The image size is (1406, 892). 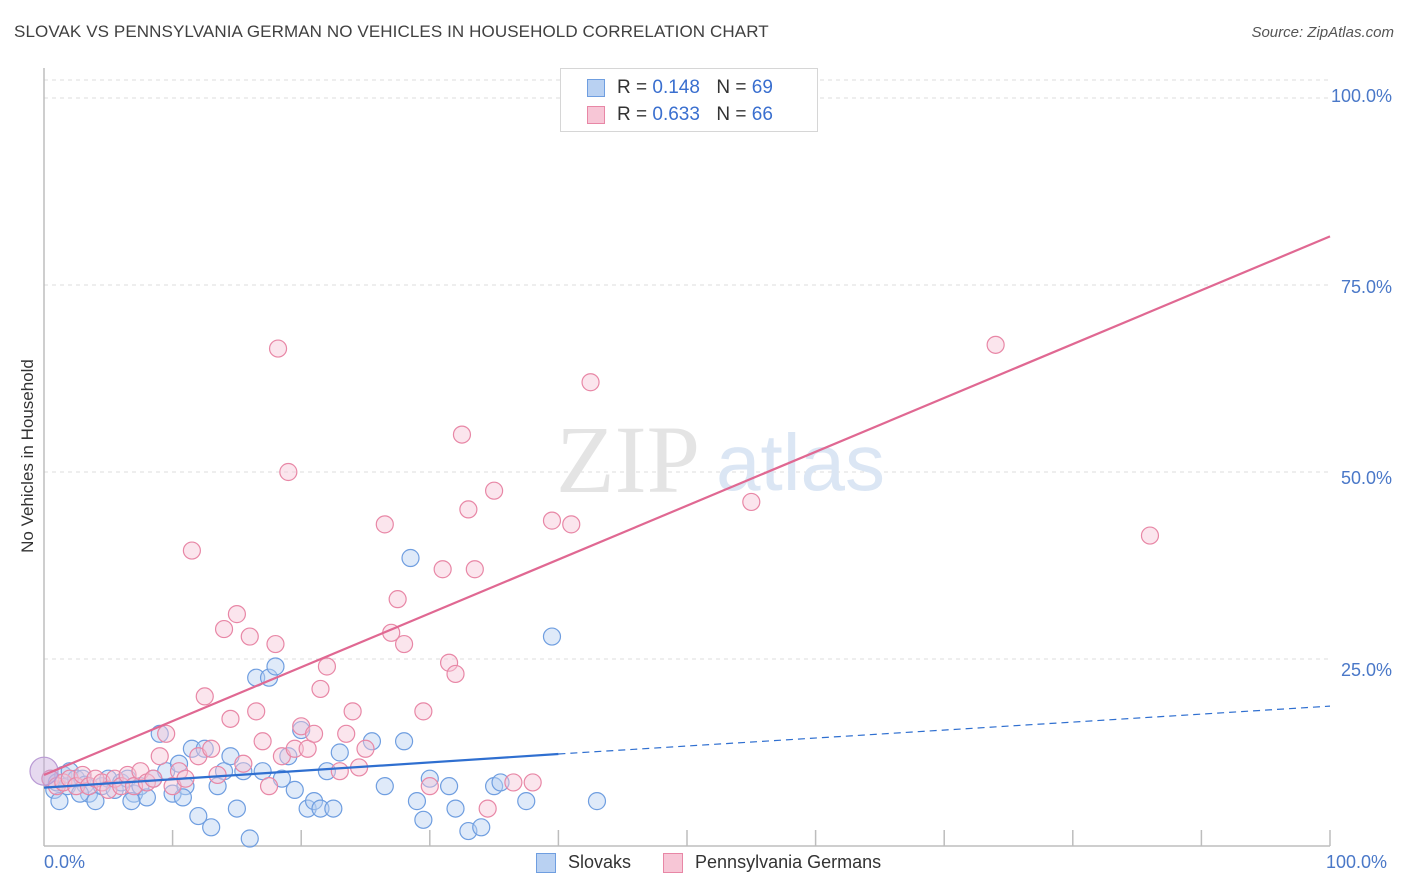 I want to click on legend-item-pennsylvania-germans: Pennsylvania Germans, so click(x=772, y=862).